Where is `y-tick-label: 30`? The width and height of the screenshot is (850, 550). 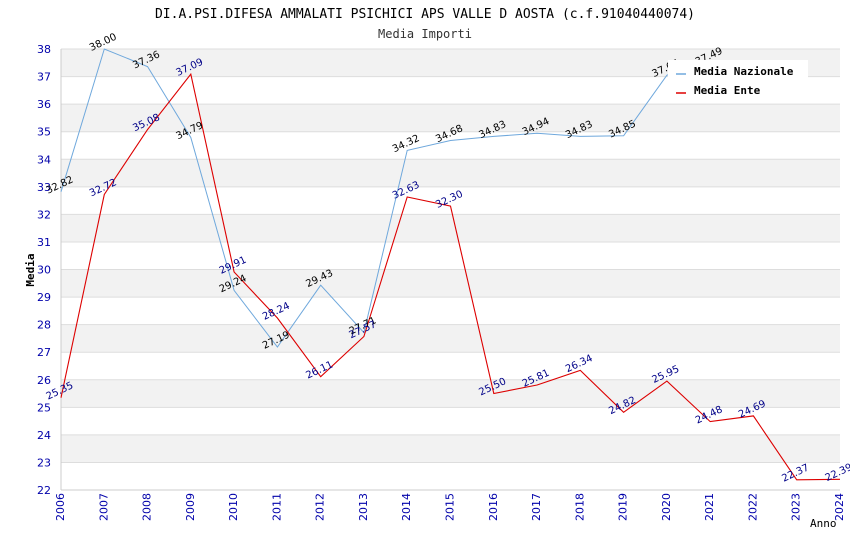 y-tick-label: 30 is located at coordinates (44, 270).